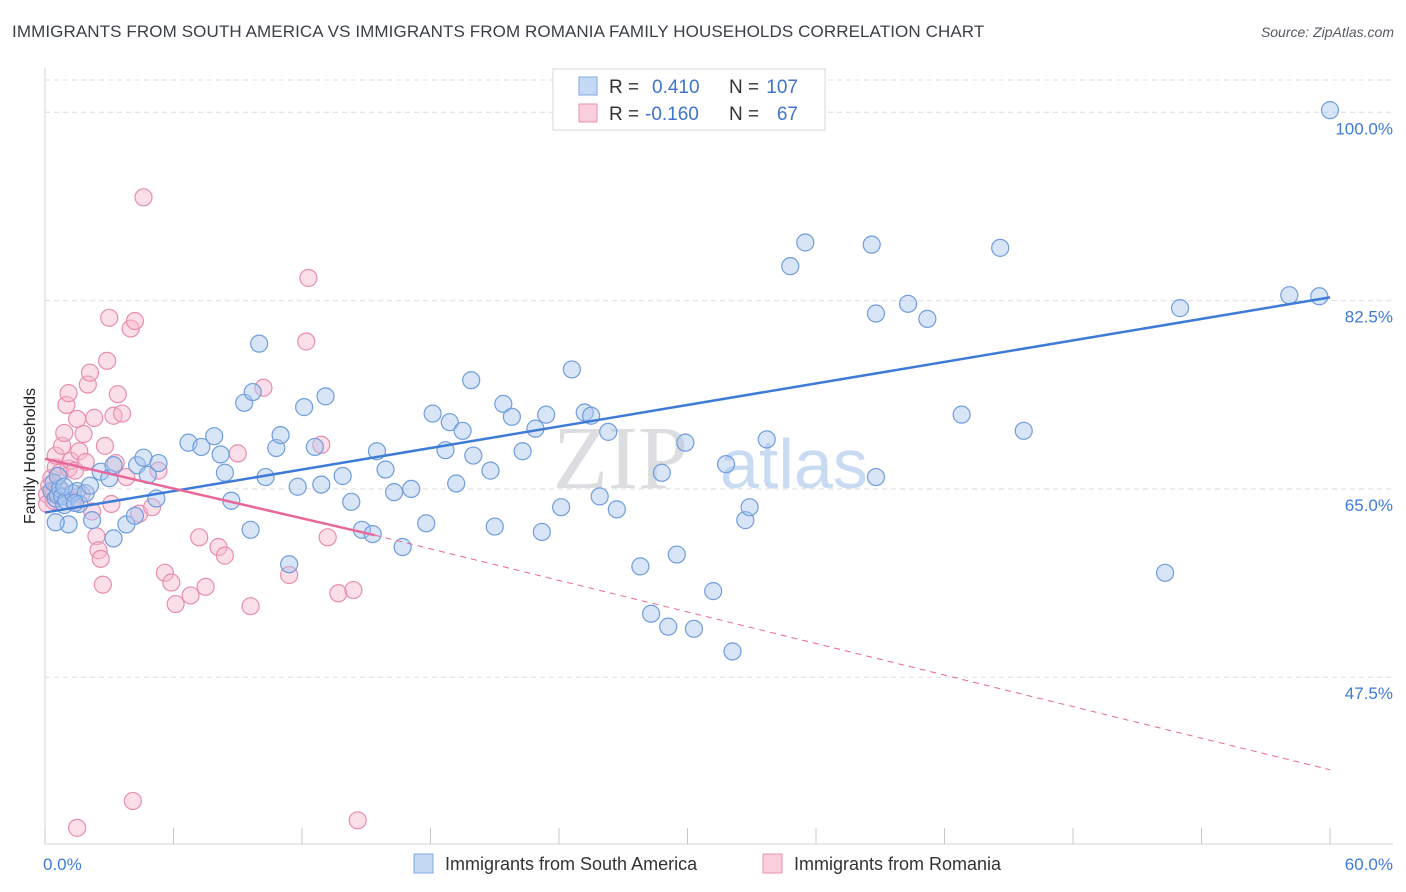  What do you see at coordinates (794, 464) in the screenshot?
I see `watermark-atlas: atlas` at bounding box center [794, 464].